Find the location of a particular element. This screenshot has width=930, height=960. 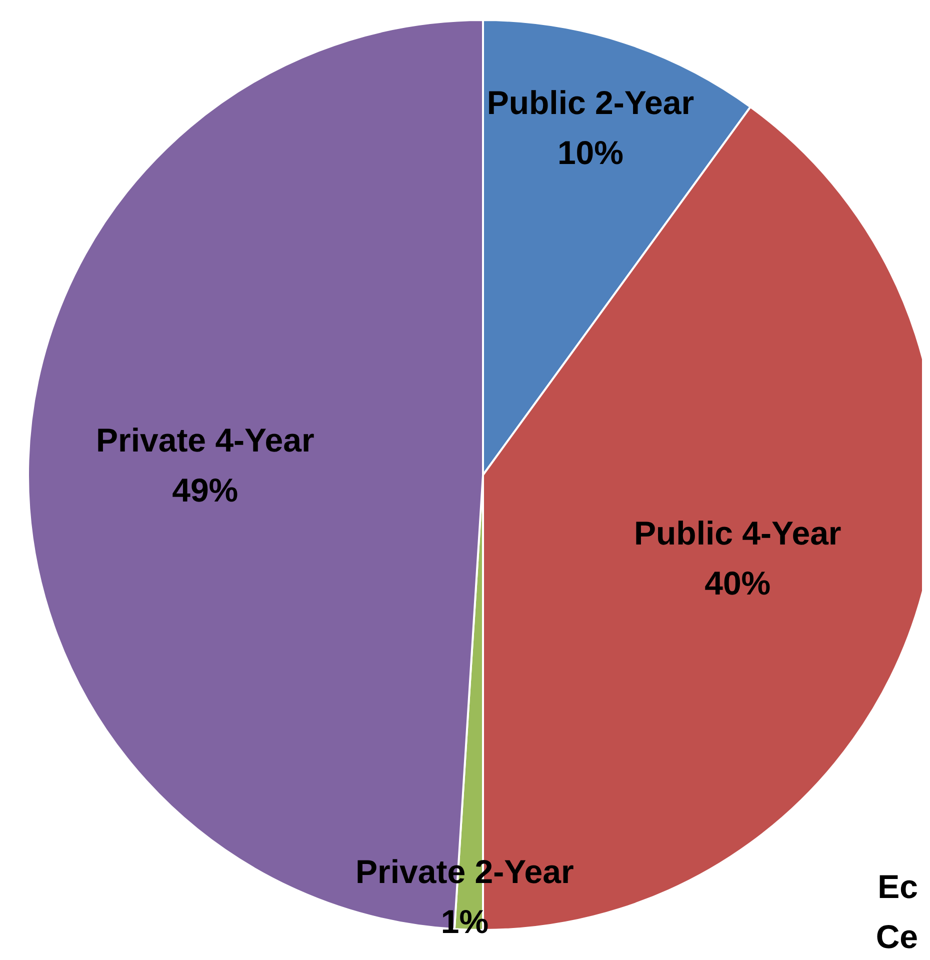

data-label: 49% is located at coordinates (205, 489).